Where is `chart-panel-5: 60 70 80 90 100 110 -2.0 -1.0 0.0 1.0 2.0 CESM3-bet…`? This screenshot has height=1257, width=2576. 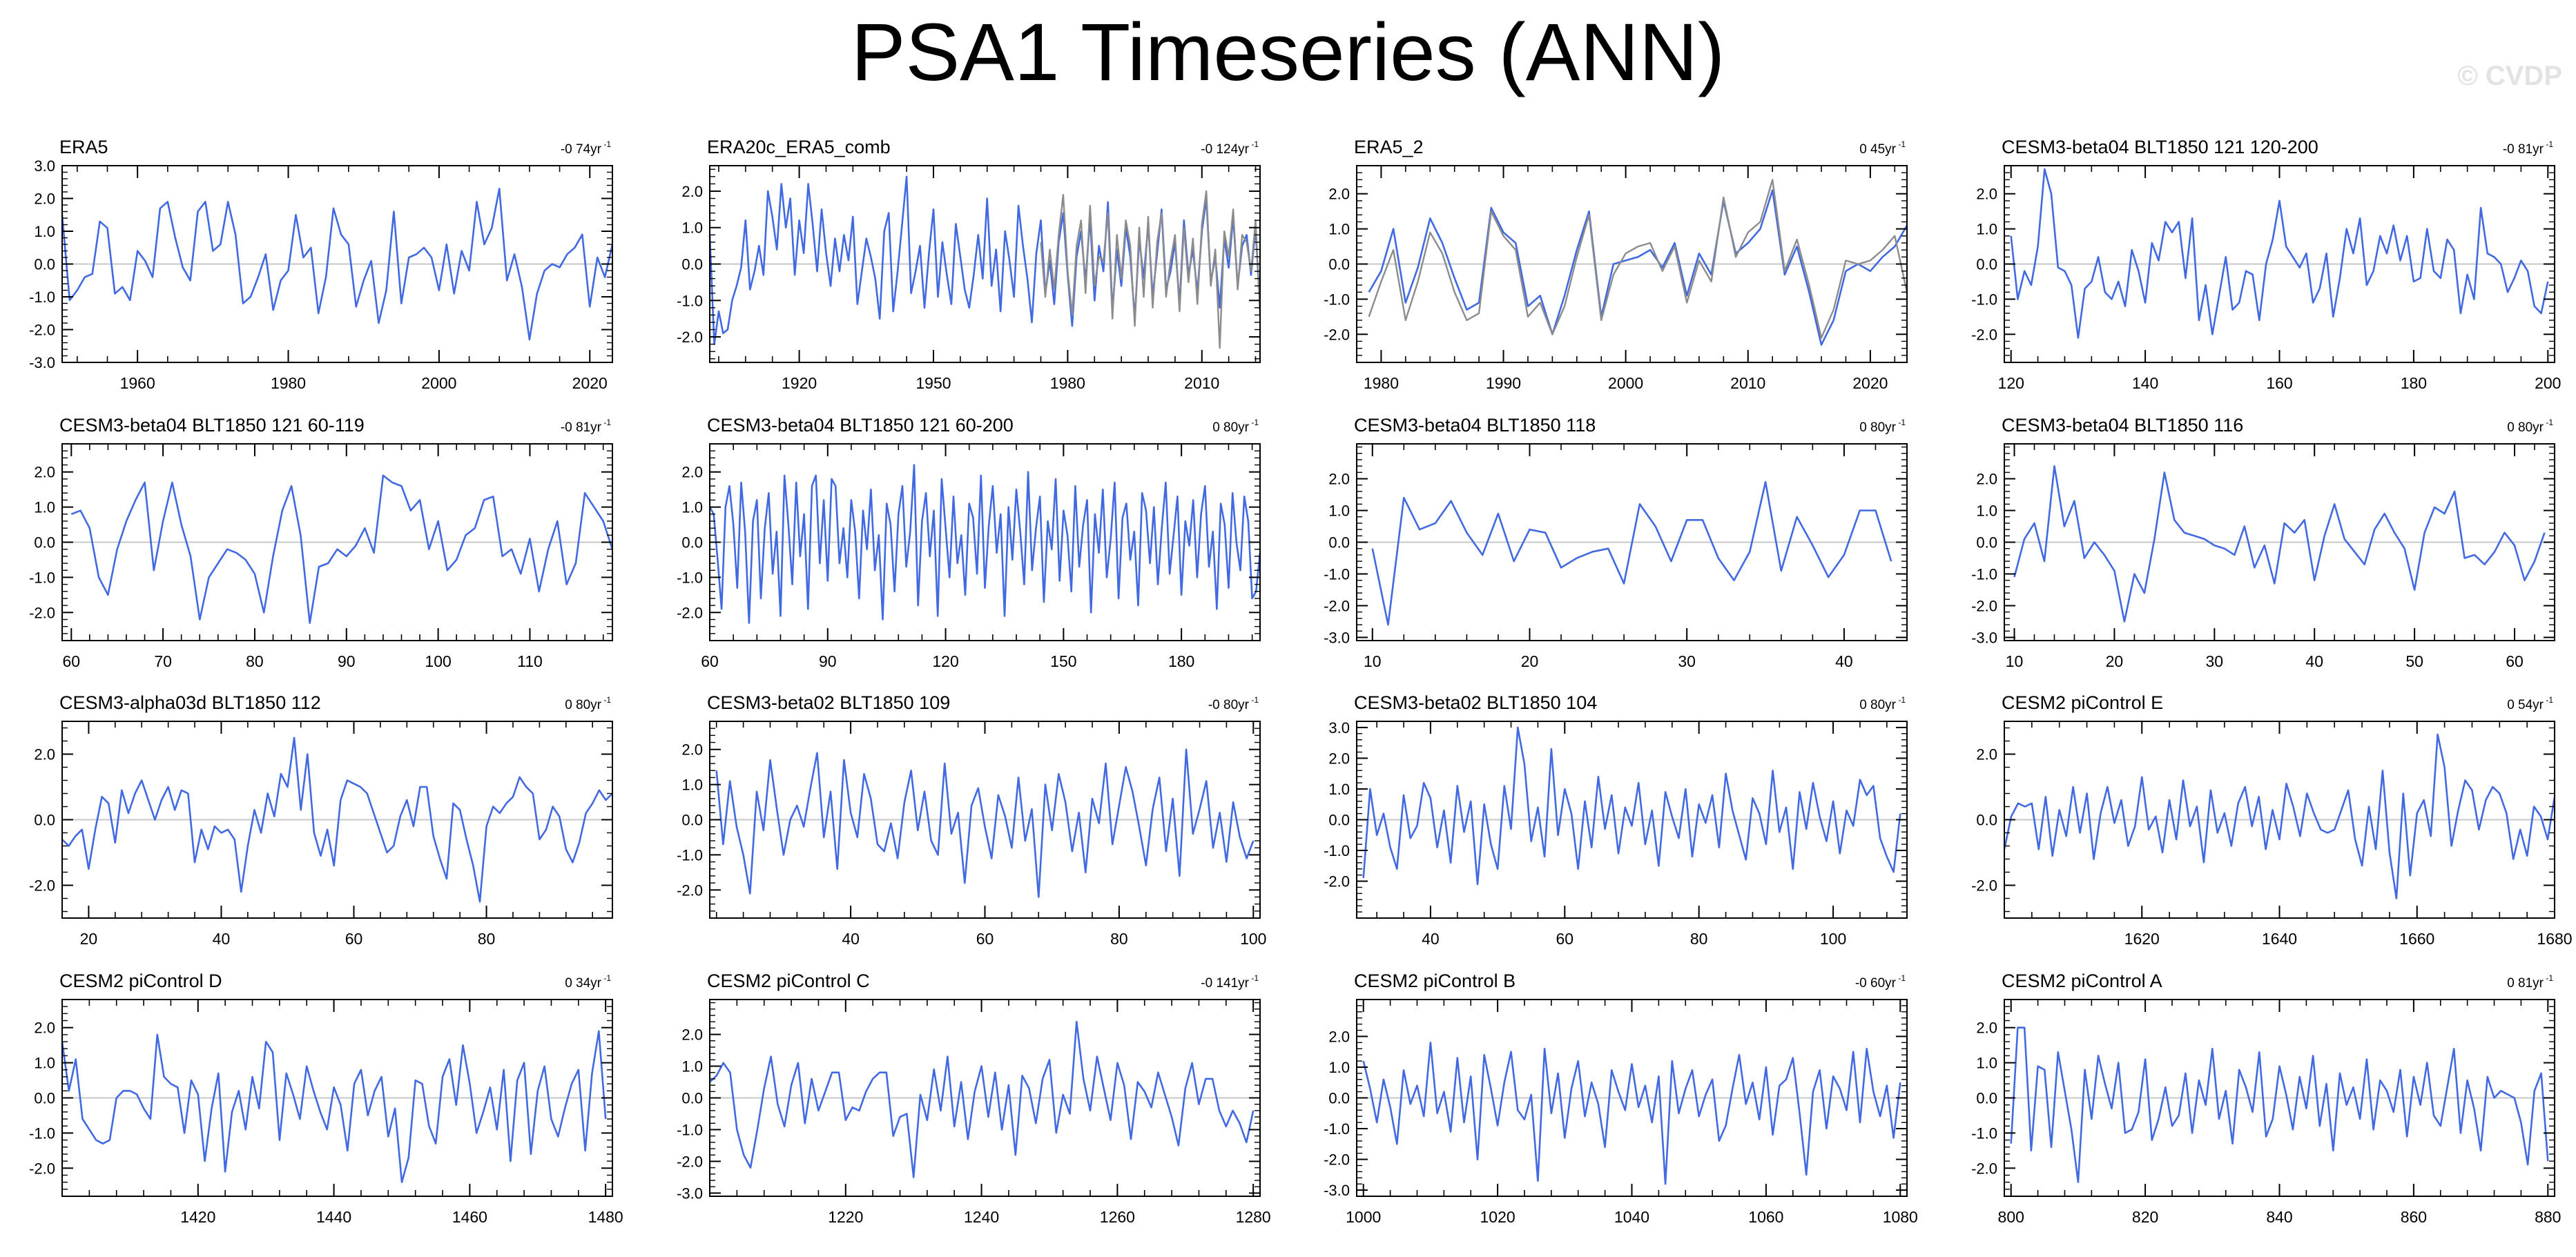 chart-panel-5: 60 70 80 90 100 110 -2.0 -1.0 0.0 1.0 2.0 CESM3-bet… is located at coordinates (321, 542).